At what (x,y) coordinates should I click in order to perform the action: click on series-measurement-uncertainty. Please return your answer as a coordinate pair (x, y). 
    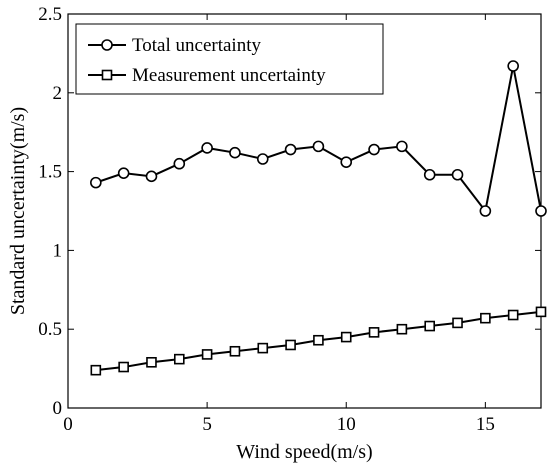
    Looking at the image, I should click on (318, 341).